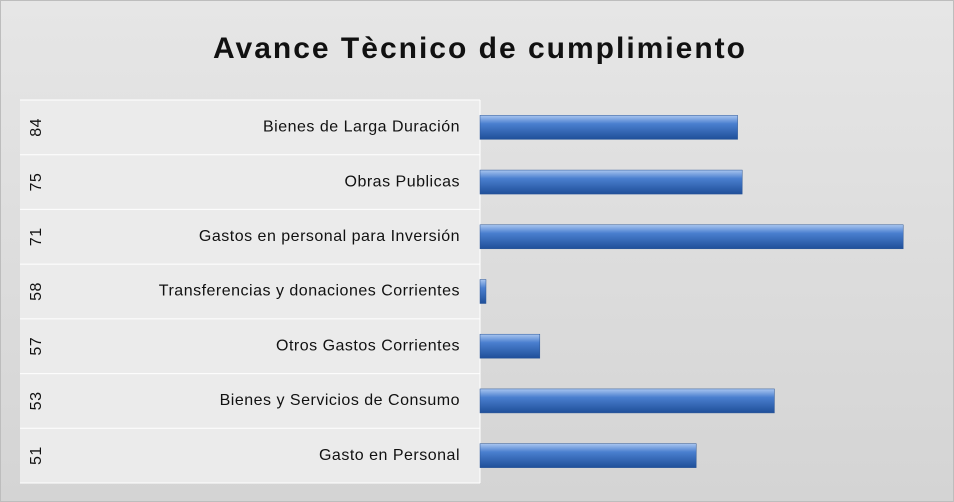  I want to click on category-code: 57, so click(36, 346).